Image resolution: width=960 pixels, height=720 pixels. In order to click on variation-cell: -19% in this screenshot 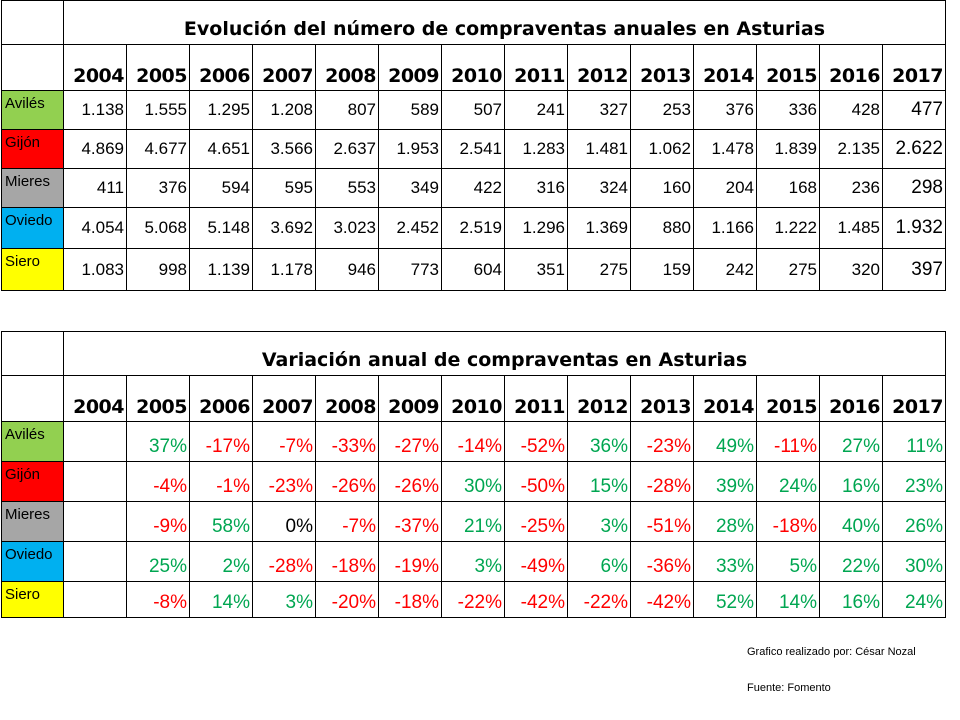, I will do `click(410, 561)`.